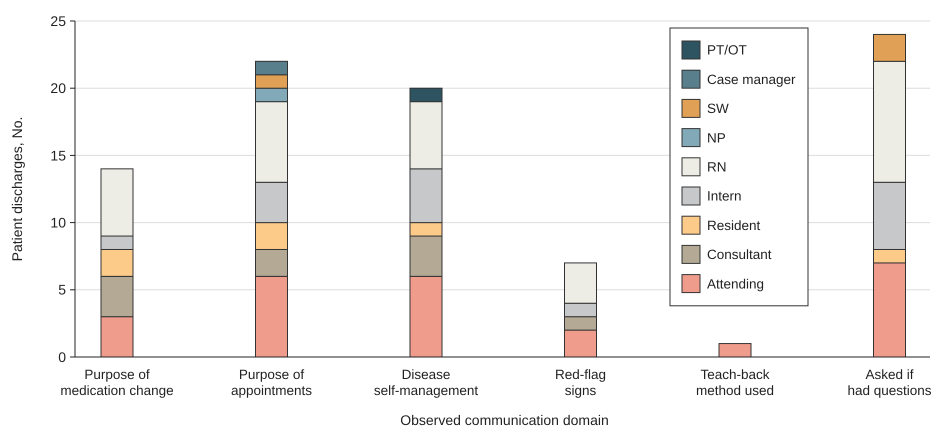  Describe the element at coordinates (58, 88) in the screenshot. I see `y-tick-label: 20` at that location.